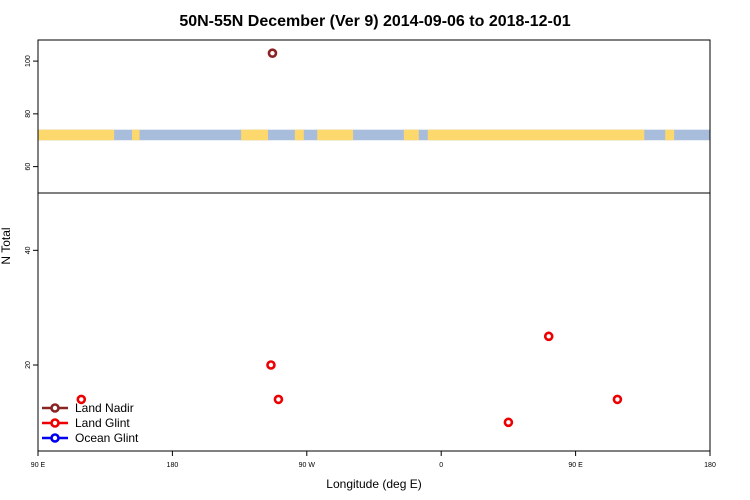 Image resolution: width=750 pixels, height=500 pixels. What do you see at coordinates (6, 245) in the screenshot?
I see `y-axis-label: N Total` at bounding box center [6, 245].